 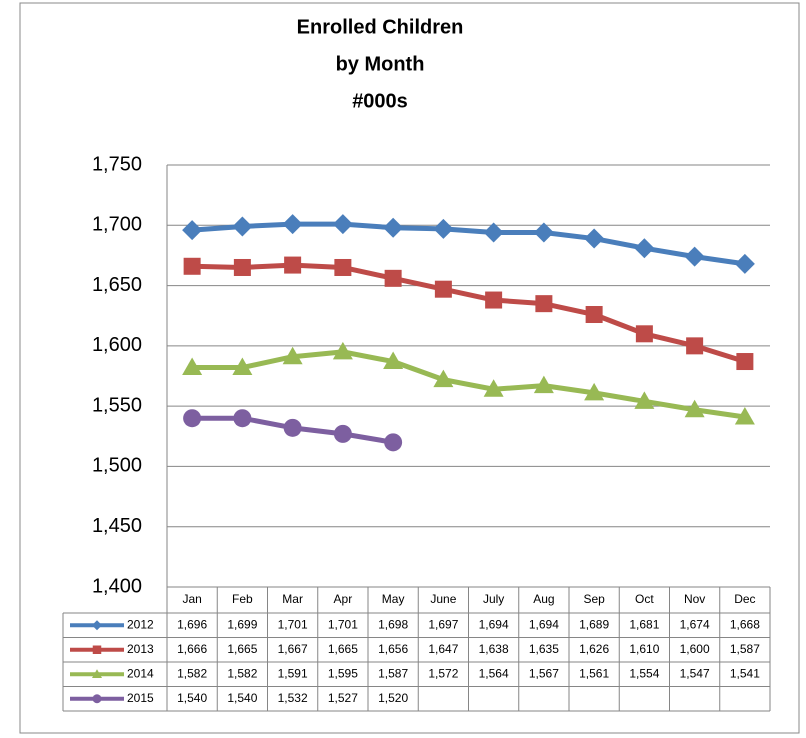 What do you see at coordinates (695, 649) in the screenshot?
I see `table-value: 1,600` at bounding box center [695, 649].